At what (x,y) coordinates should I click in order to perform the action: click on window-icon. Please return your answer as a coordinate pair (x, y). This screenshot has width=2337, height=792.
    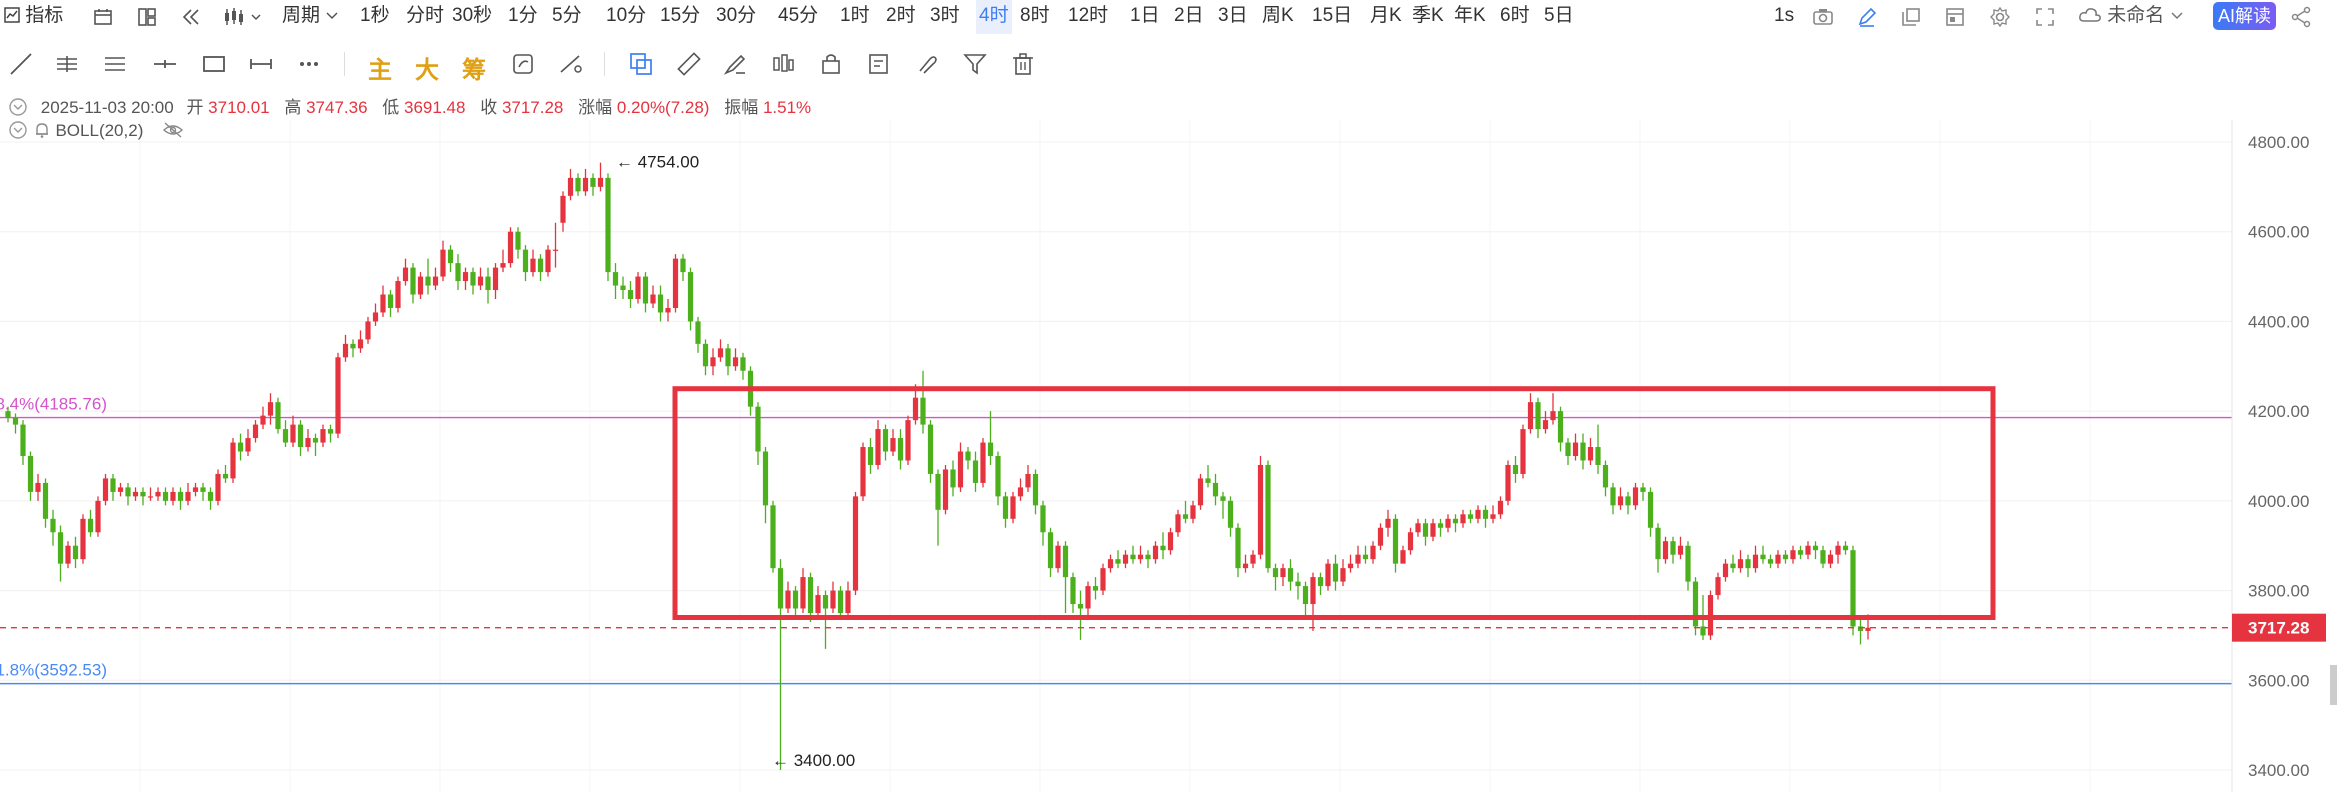
    Looking at the image, I should click on (1911, 17).